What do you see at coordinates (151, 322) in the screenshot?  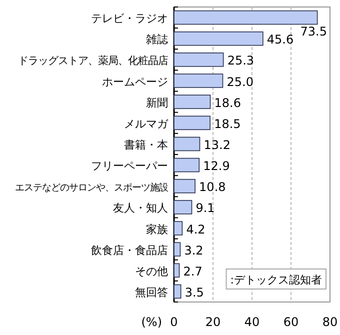 I see `x-axis-title: (%)` at bounding box center [151, 322].